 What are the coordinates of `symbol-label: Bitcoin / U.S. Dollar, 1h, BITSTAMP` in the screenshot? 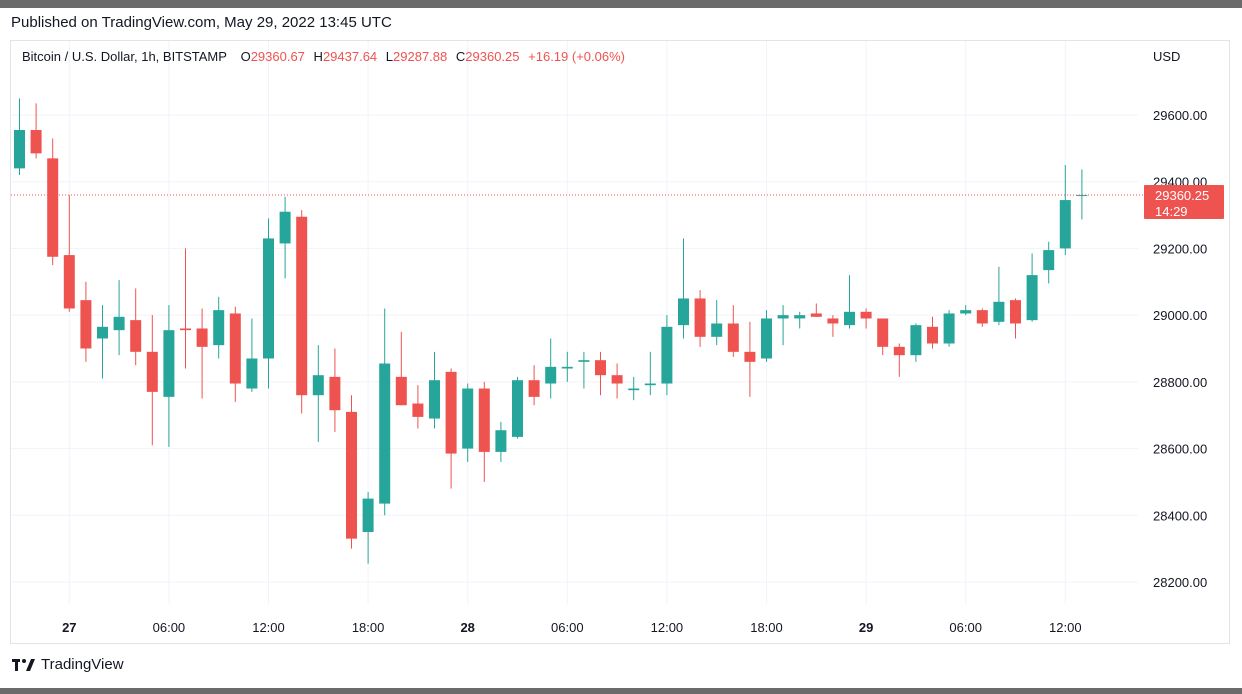 It's located at (124, 56).